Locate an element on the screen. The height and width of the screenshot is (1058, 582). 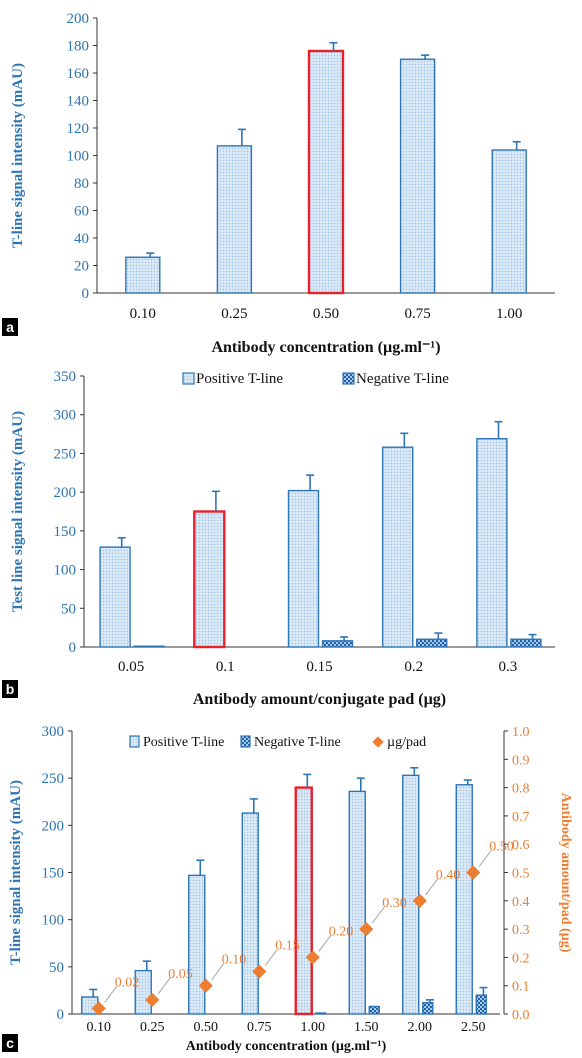
y2-tick-label: 0.0 is located at coordinates (521, 1015).